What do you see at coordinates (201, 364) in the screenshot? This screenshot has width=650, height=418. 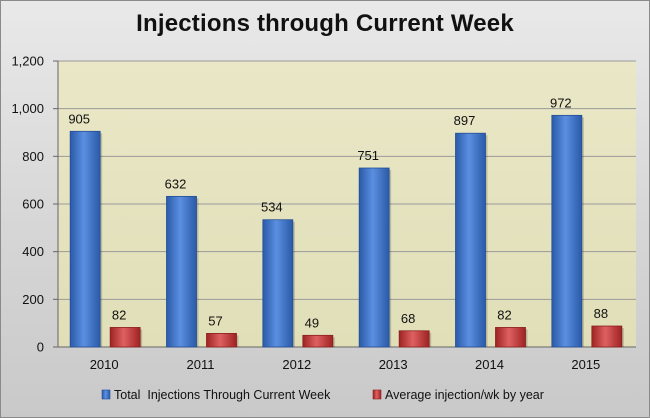 I see `x-tick-label: 2011` at bounding box center [201, 364].